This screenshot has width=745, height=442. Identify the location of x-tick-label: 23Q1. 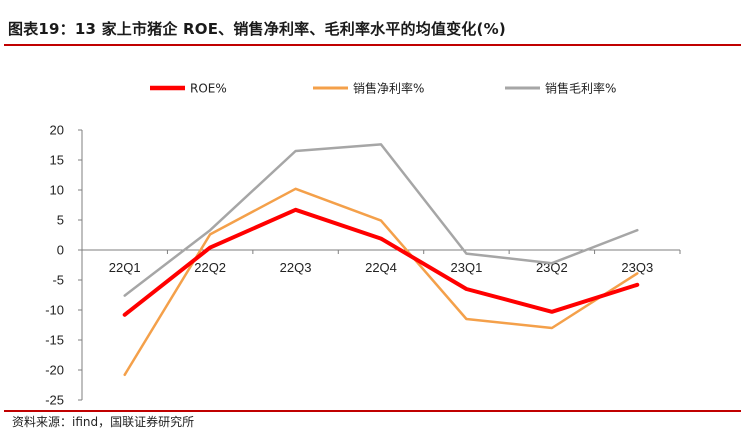
(467, 267).